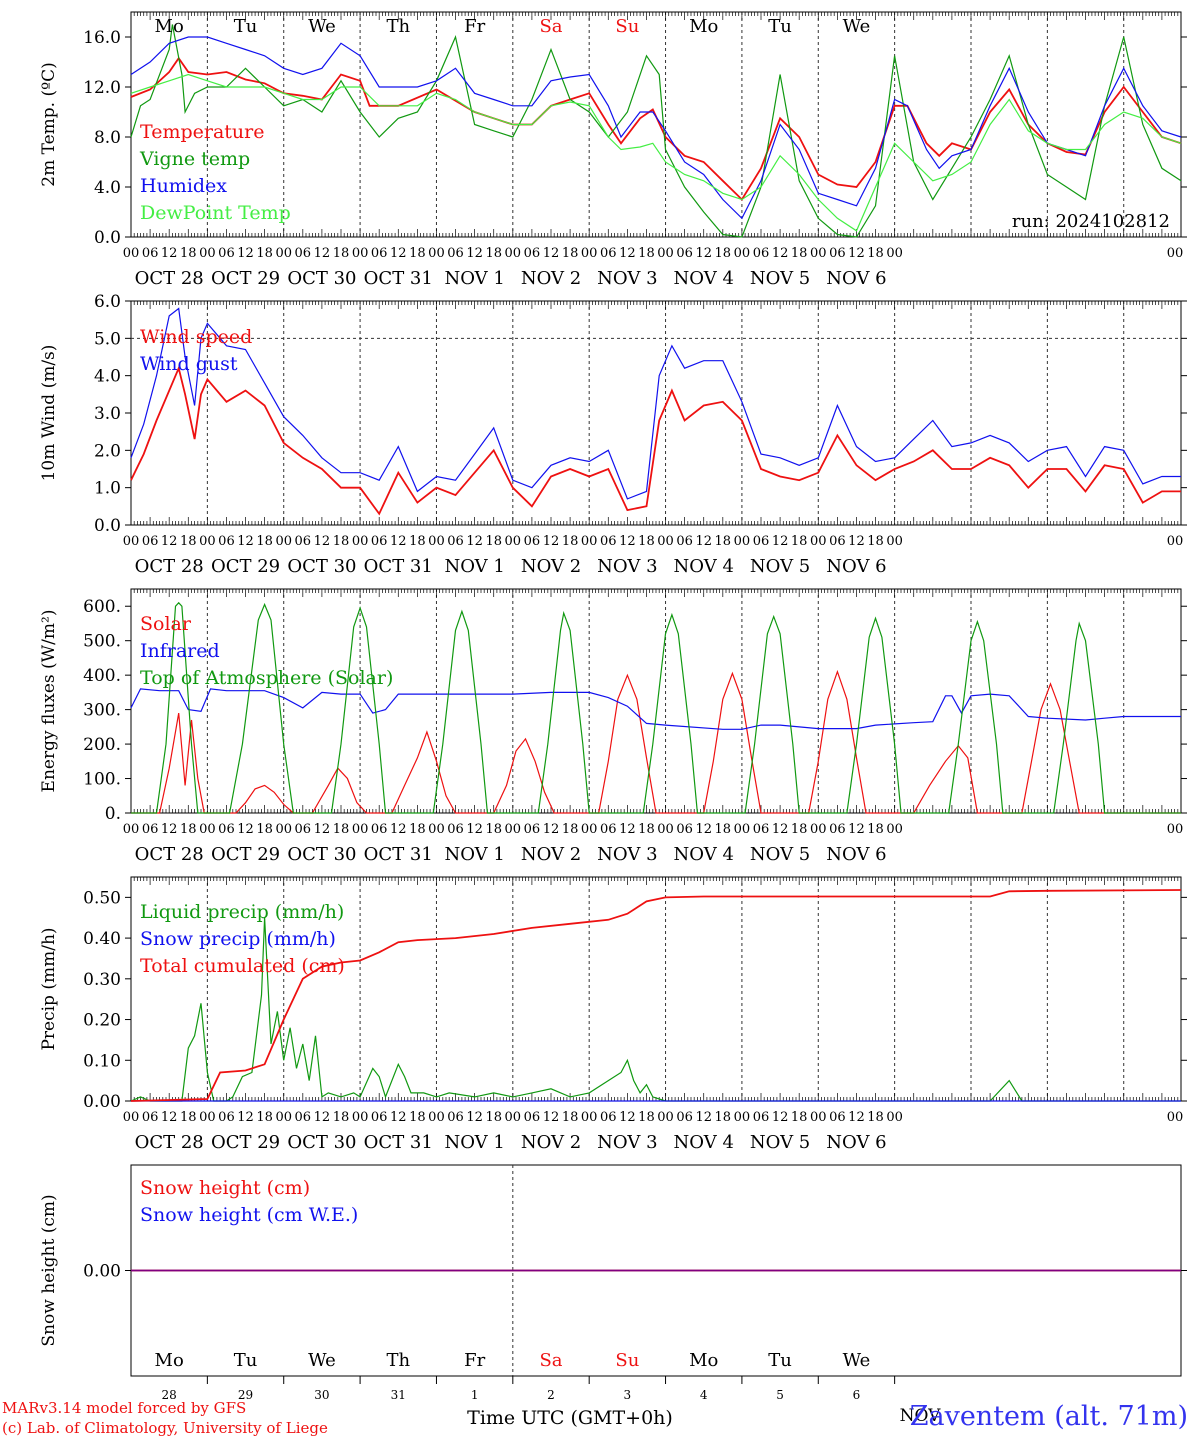  What do you see at coordinates (474, 1360) in the screenshot?
I see `weekday-label: Fr` at bounding box center [474, 1360].